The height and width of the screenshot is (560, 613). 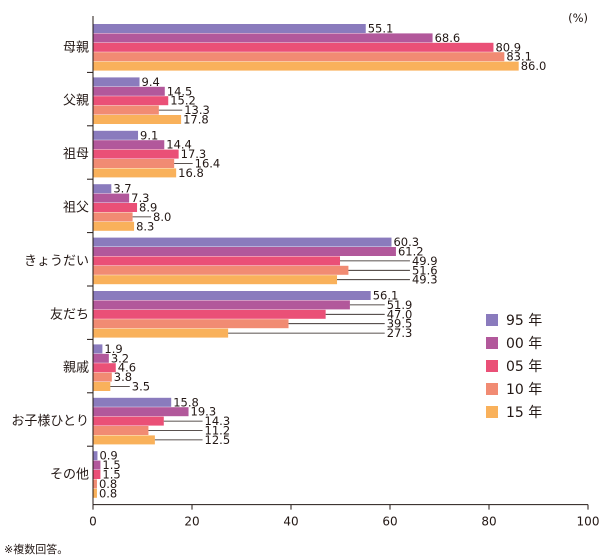 I want to click on value-label: 8.3, so click(x=145, y=226).